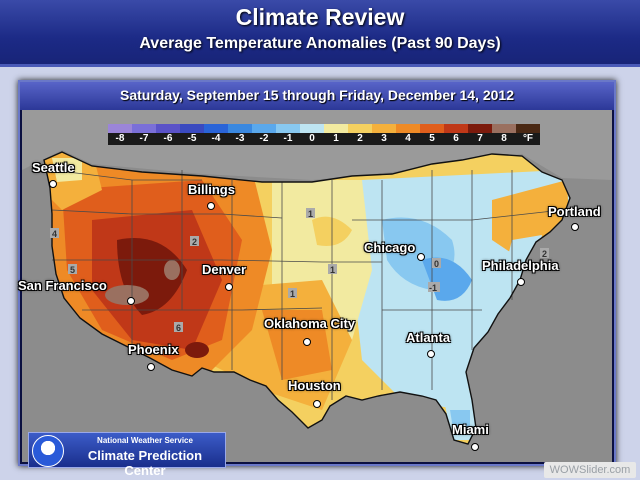  What do you see at coordinates (48, 451) in the screenshot?
I see `noaa-logo-icon` at bounding box center [48, 451].